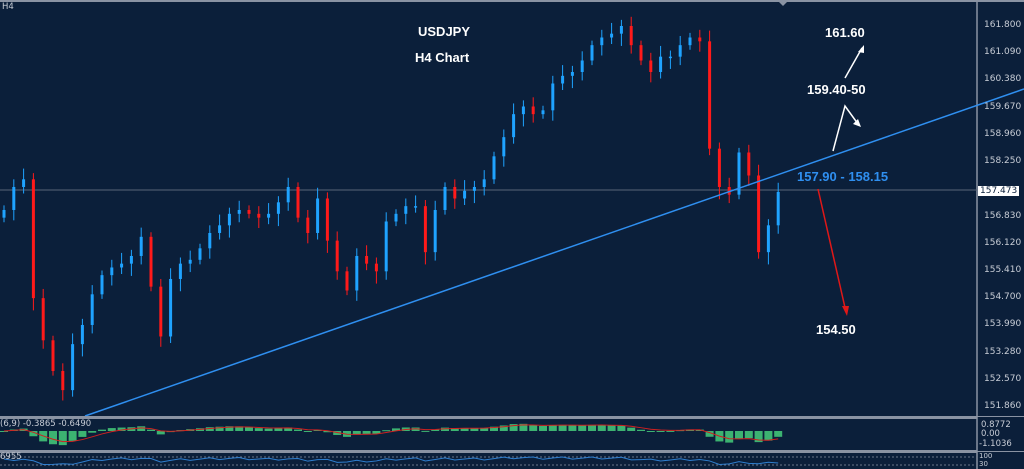  I want to click on price-tick: 155.410, so click(1003, 269).